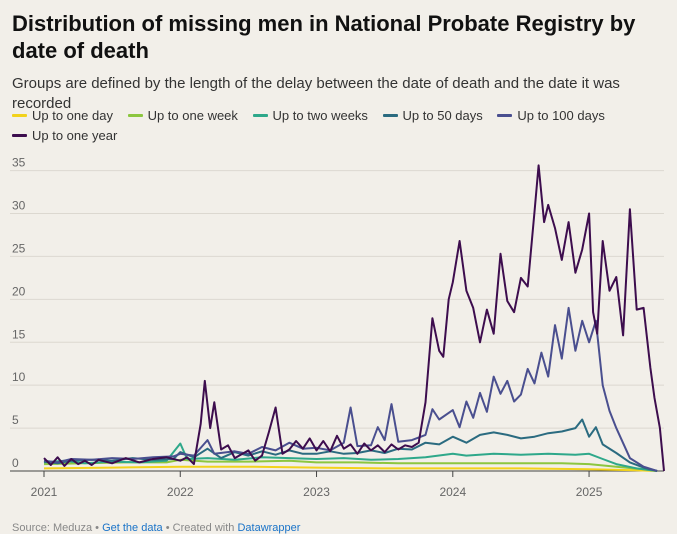  What do you see at coordinates (15, 420) in the screenshot?
I see `y-tick-label: 5` at bounding box center [15, 420].